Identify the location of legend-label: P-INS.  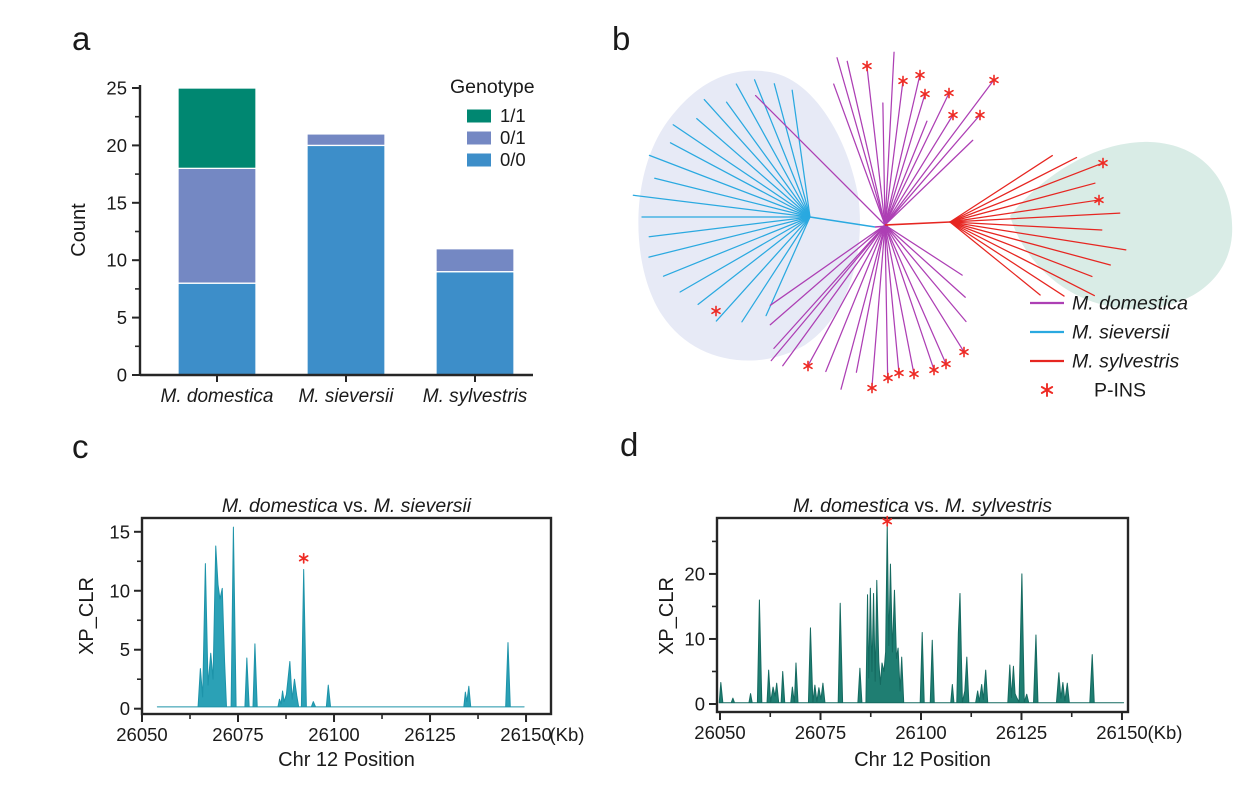
(1120, 391).